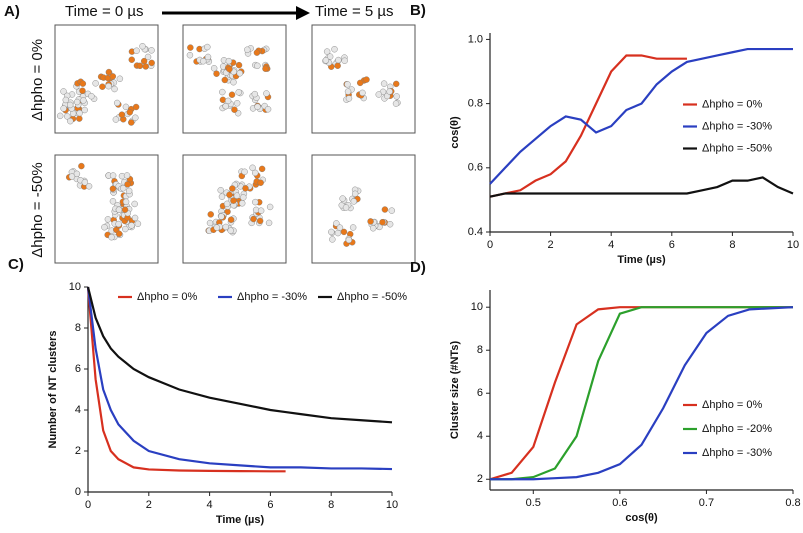 The image size is (803, 533). What do you see at coordinates (475, 232) in the screenshot?
I see `y-tick-label: 0.4` at bounding box center [475, 232].